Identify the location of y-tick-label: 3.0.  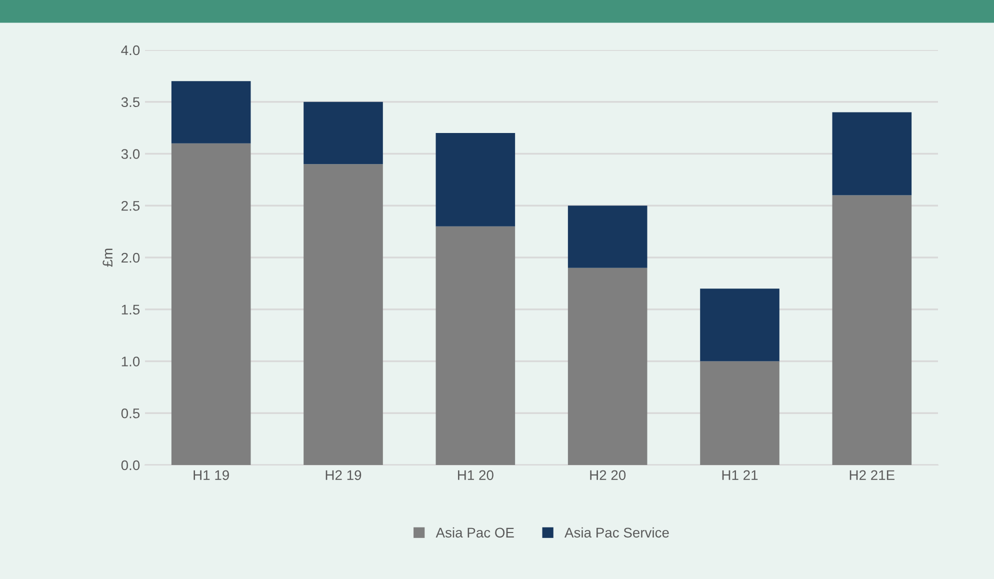
(130, 154).